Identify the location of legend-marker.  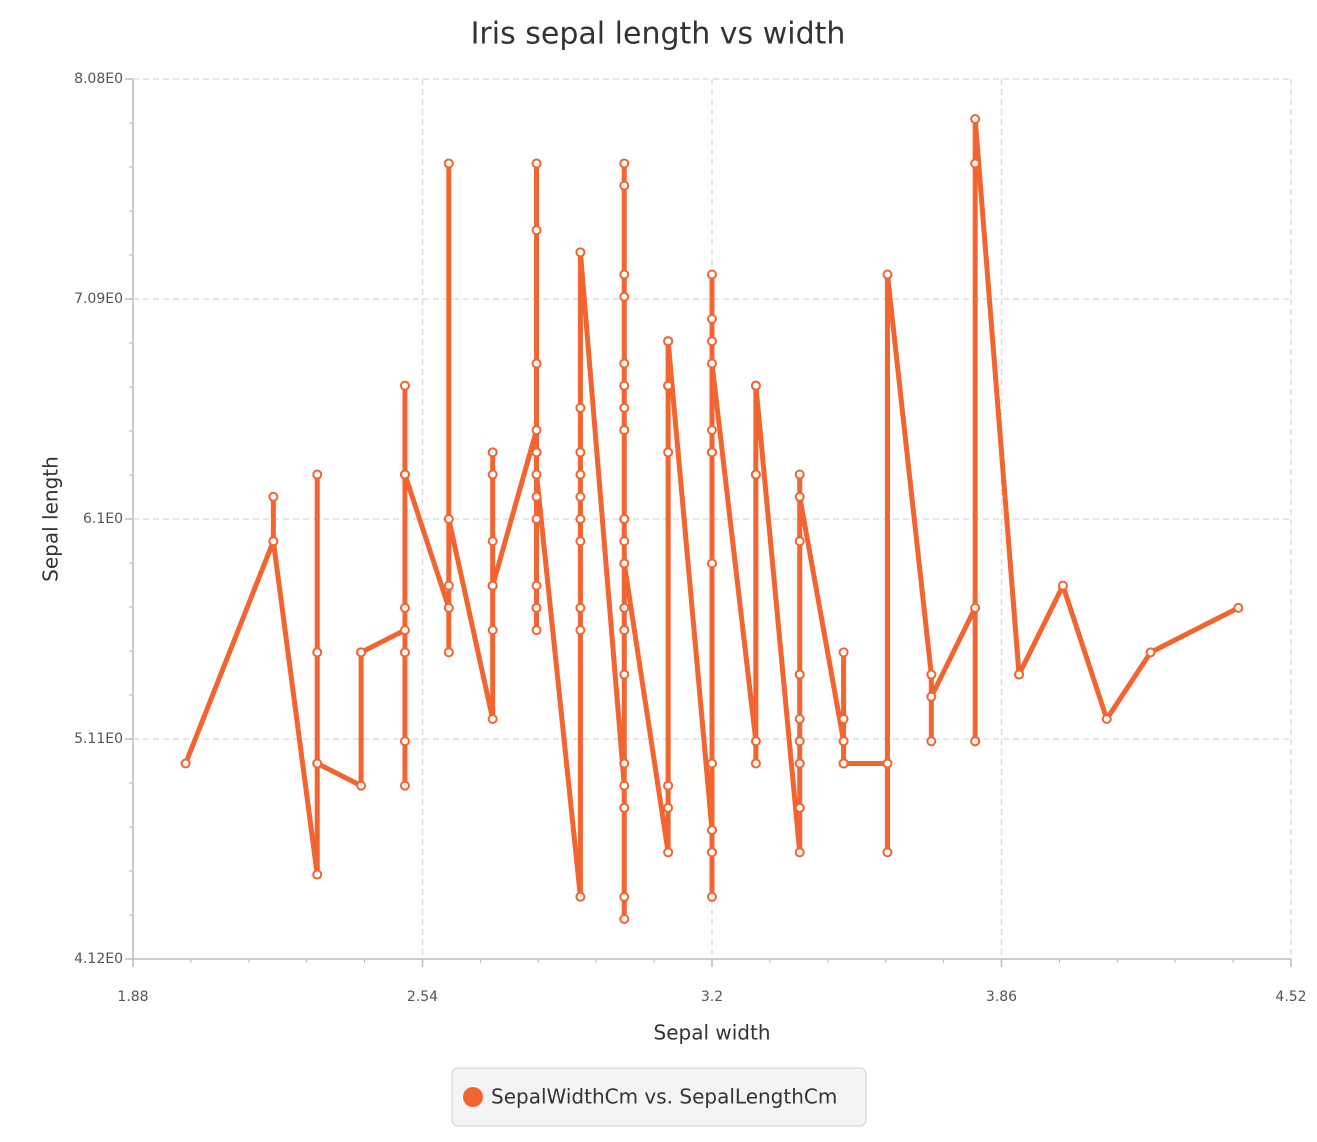
(473, 1097).